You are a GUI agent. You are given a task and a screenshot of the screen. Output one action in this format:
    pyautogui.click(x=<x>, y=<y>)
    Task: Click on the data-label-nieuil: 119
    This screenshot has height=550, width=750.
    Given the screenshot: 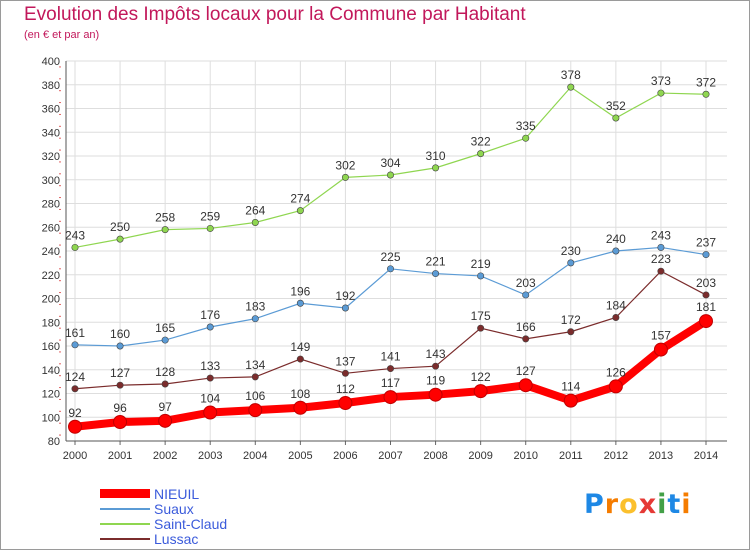 What is the action you would take?
    pyautogui.click(x=435, y=381)
    